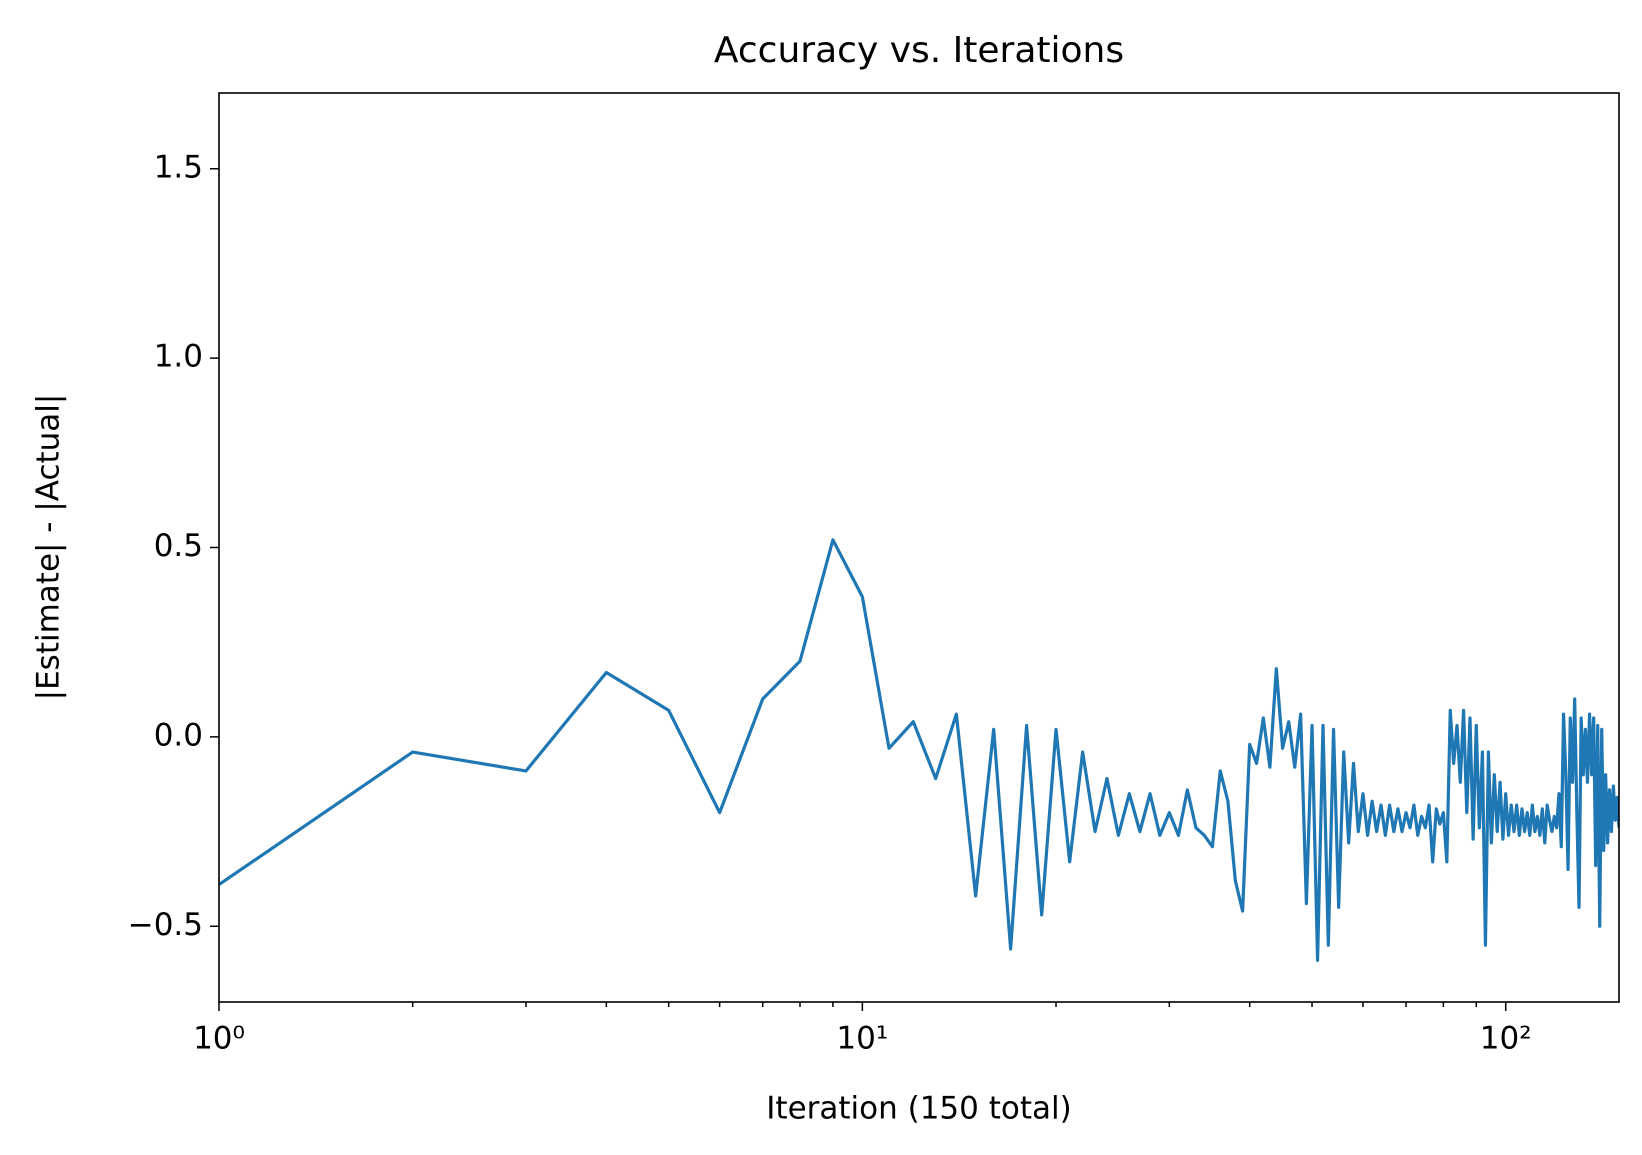 This screenshot has width=1642, height=1155. I want to click on y-tick-label: 0.0, so click(178, 735).